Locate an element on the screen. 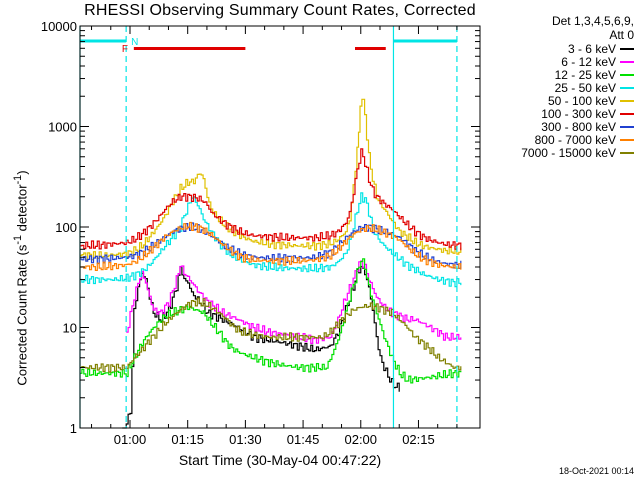 This screenshot has width=640, height=480. legend-entry: 12 - 25 keV is located at coordinates (559, 74).